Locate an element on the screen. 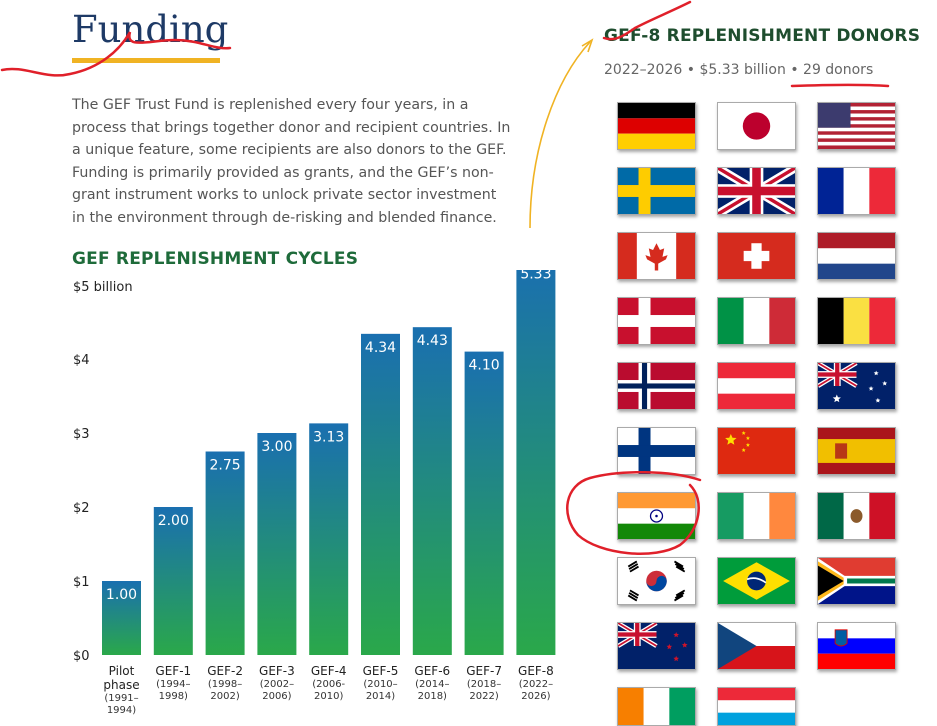  x-years-label: (2010– is located at coordinates (380, 684).